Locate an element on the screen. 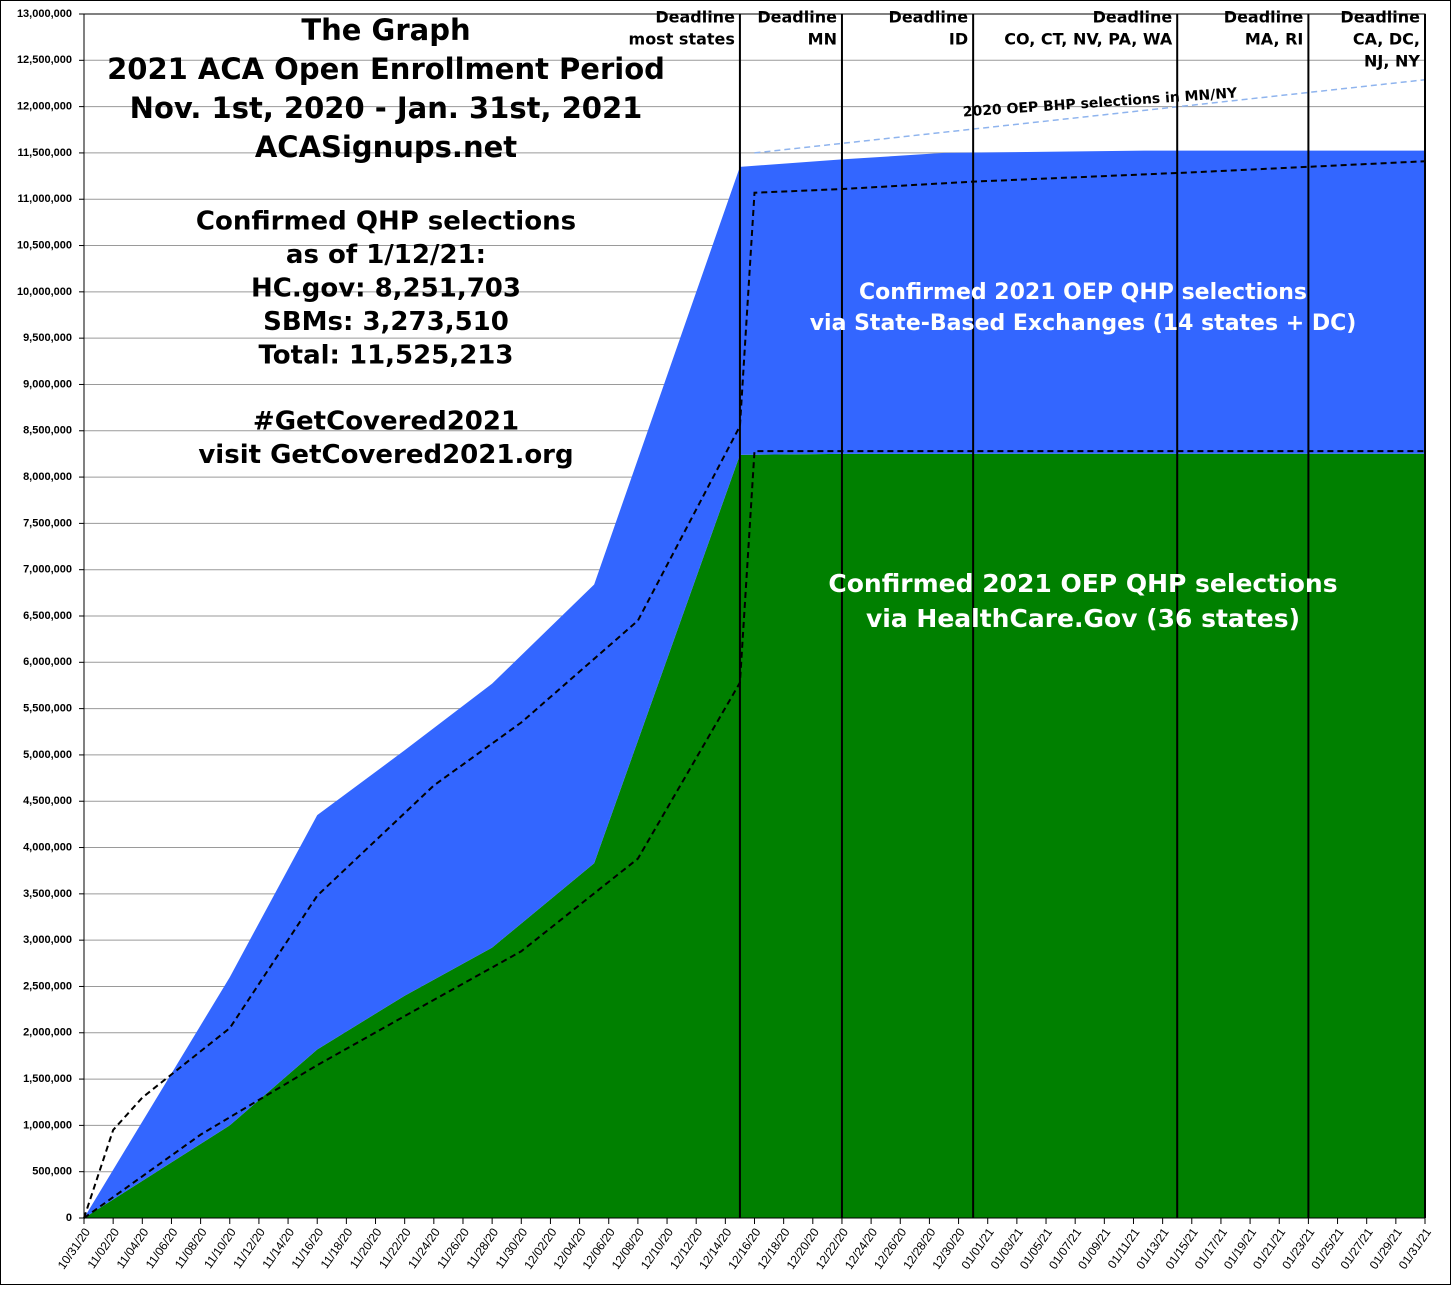 This screenshot has width=1451, height=1289. y-tick-label: 2,500,000 is located at coordinates (47, 986).